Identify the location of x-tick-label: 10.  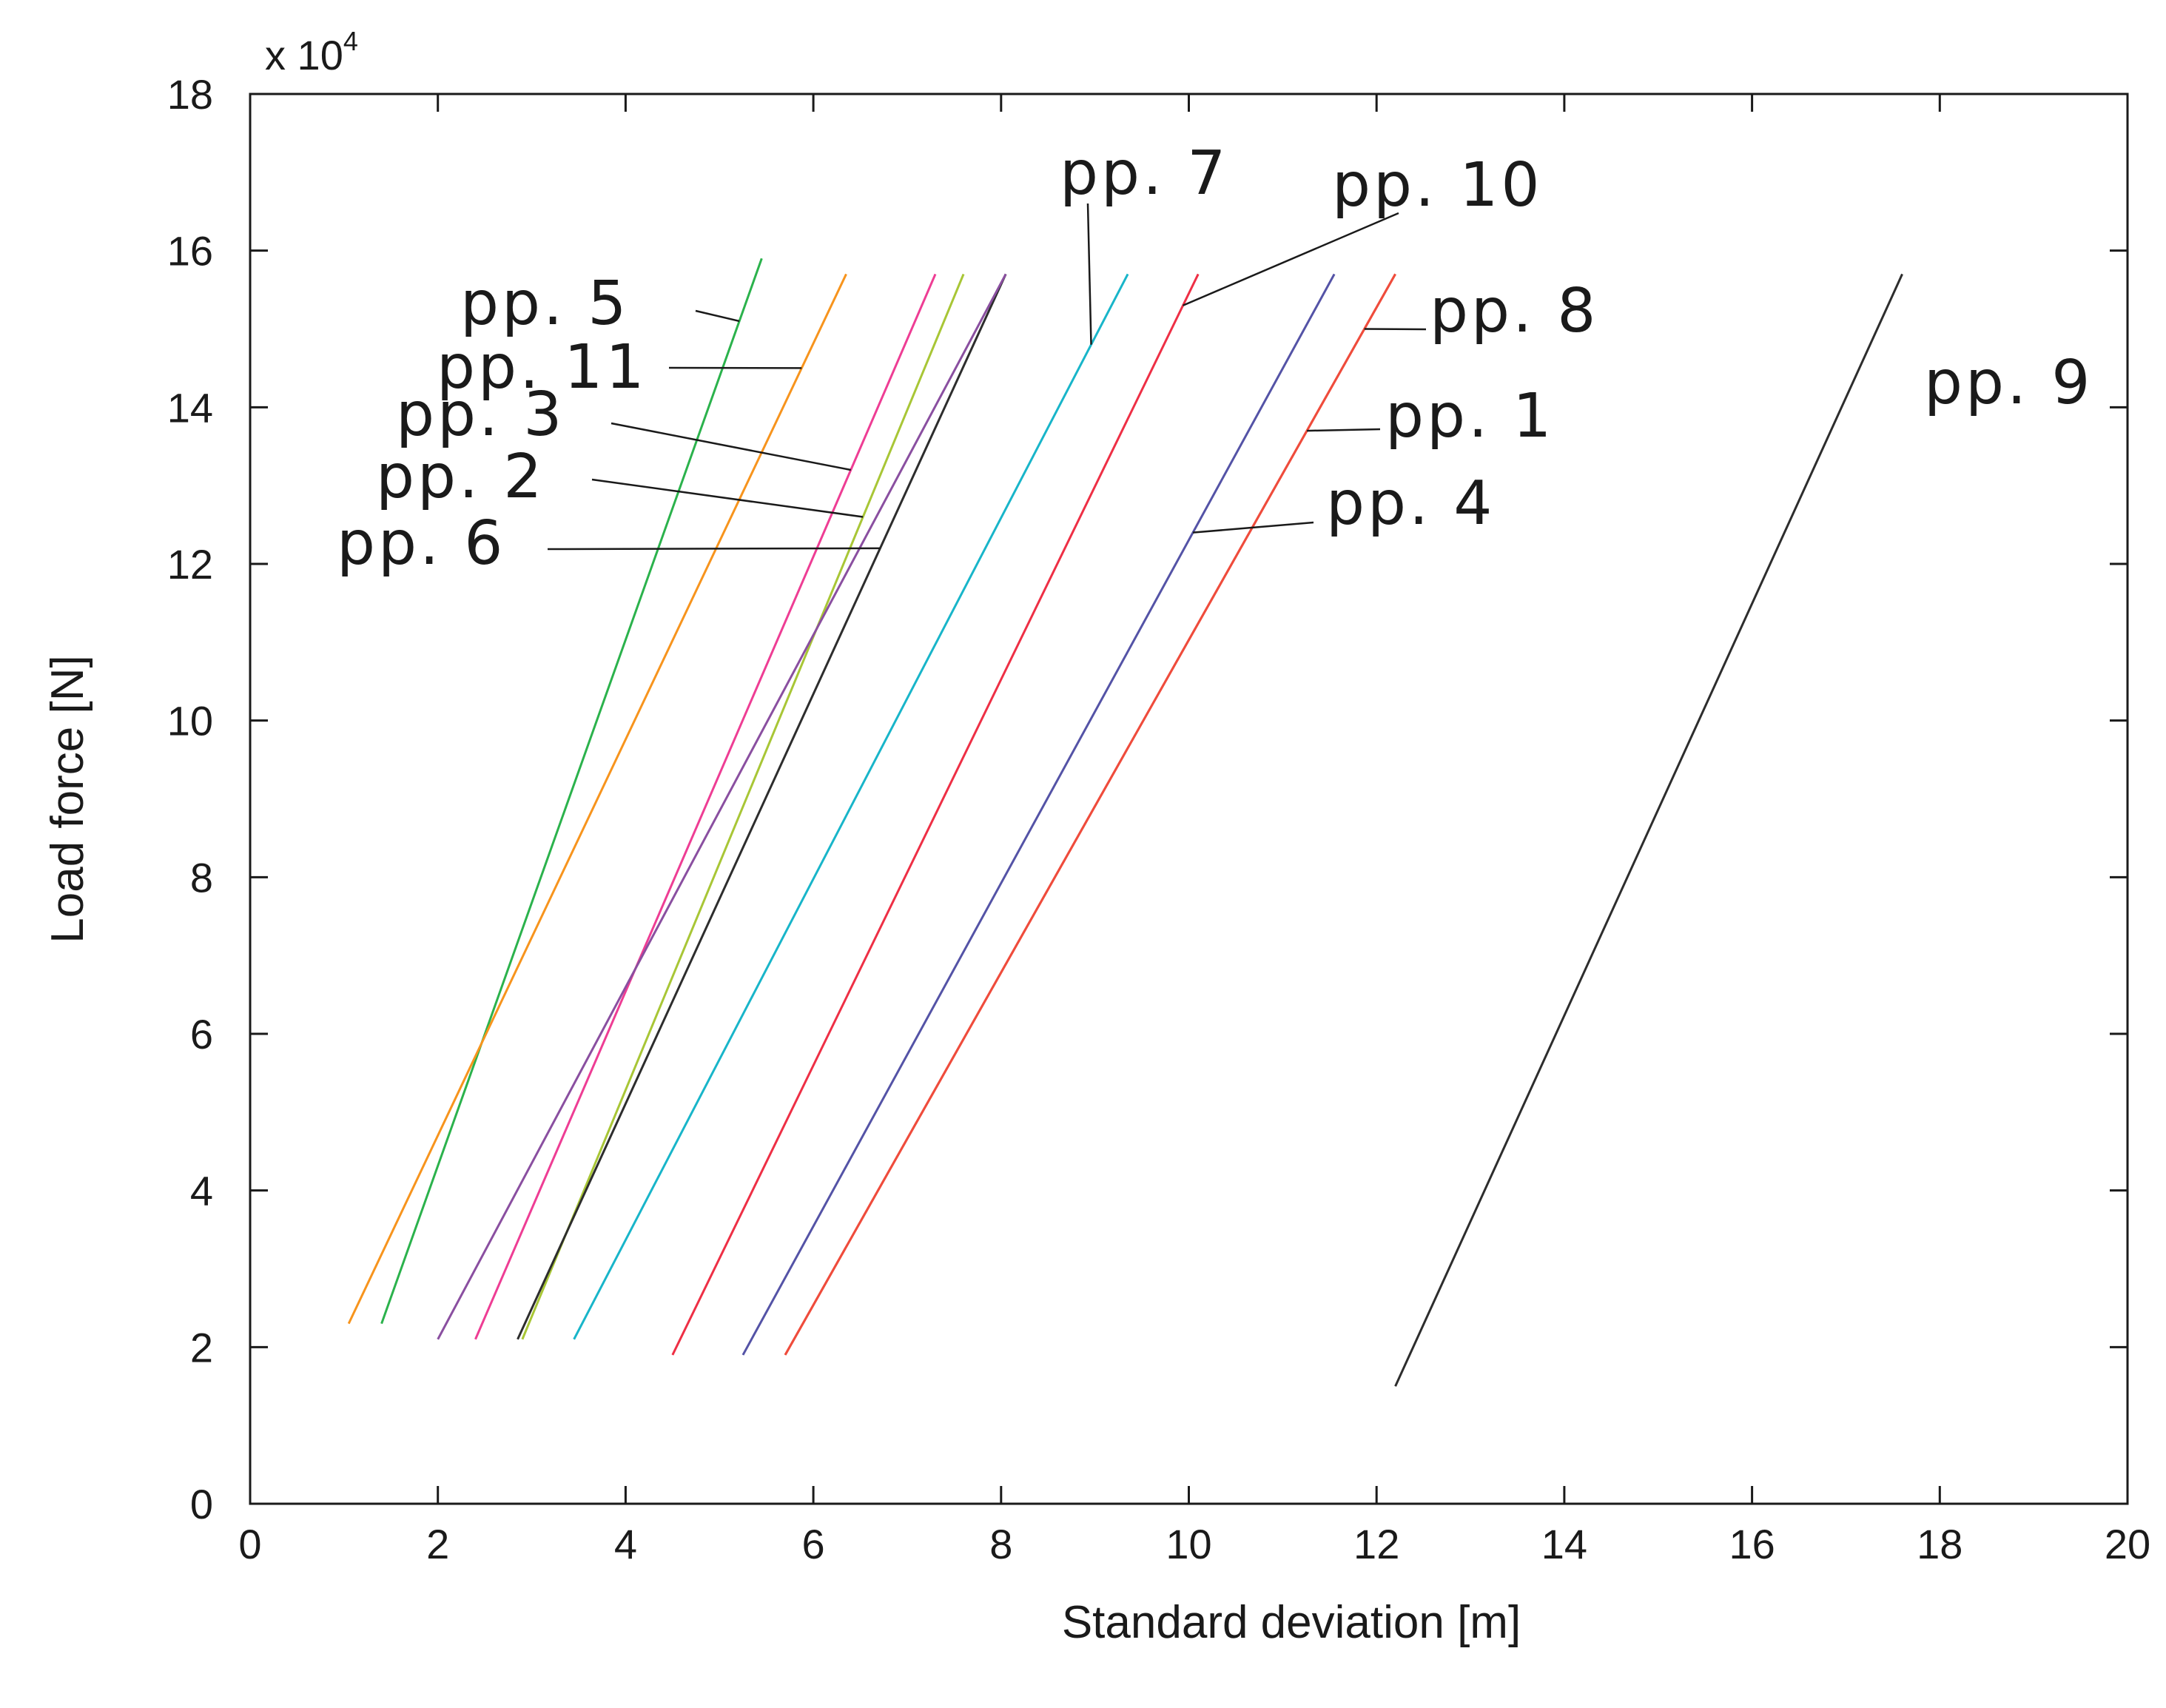
(1188, 1544).